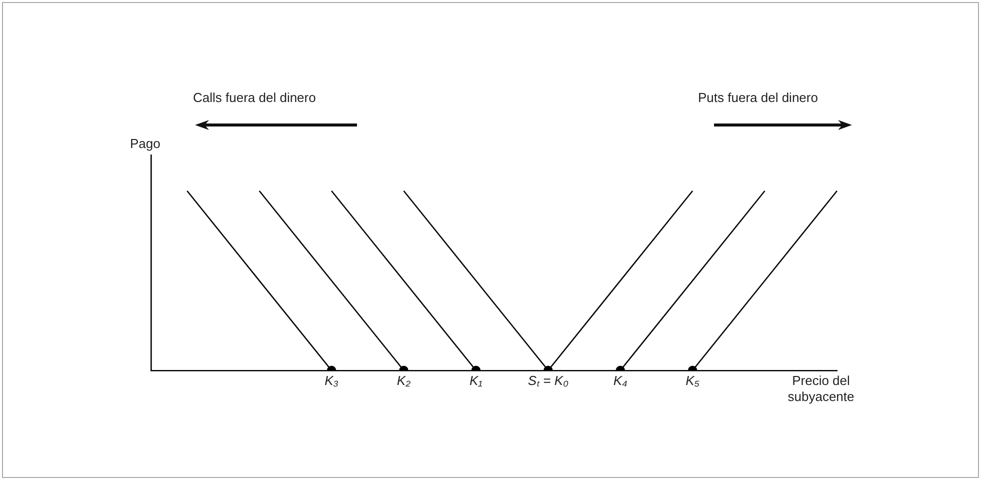 Image resolution: width=983 pixels, height=480 pixels. What do you see at coordinates (693, 380) in the screenshot?
I see `x-tick-label: K₅` at bounding box center [693, 380].